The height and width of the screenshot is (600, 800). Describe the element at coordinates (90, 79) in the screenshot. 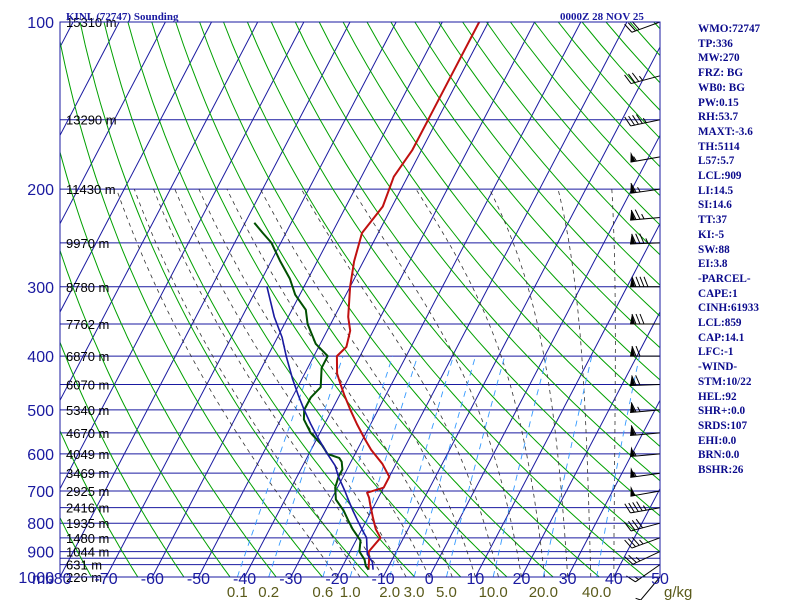

I see `isotherm--130` at that location.